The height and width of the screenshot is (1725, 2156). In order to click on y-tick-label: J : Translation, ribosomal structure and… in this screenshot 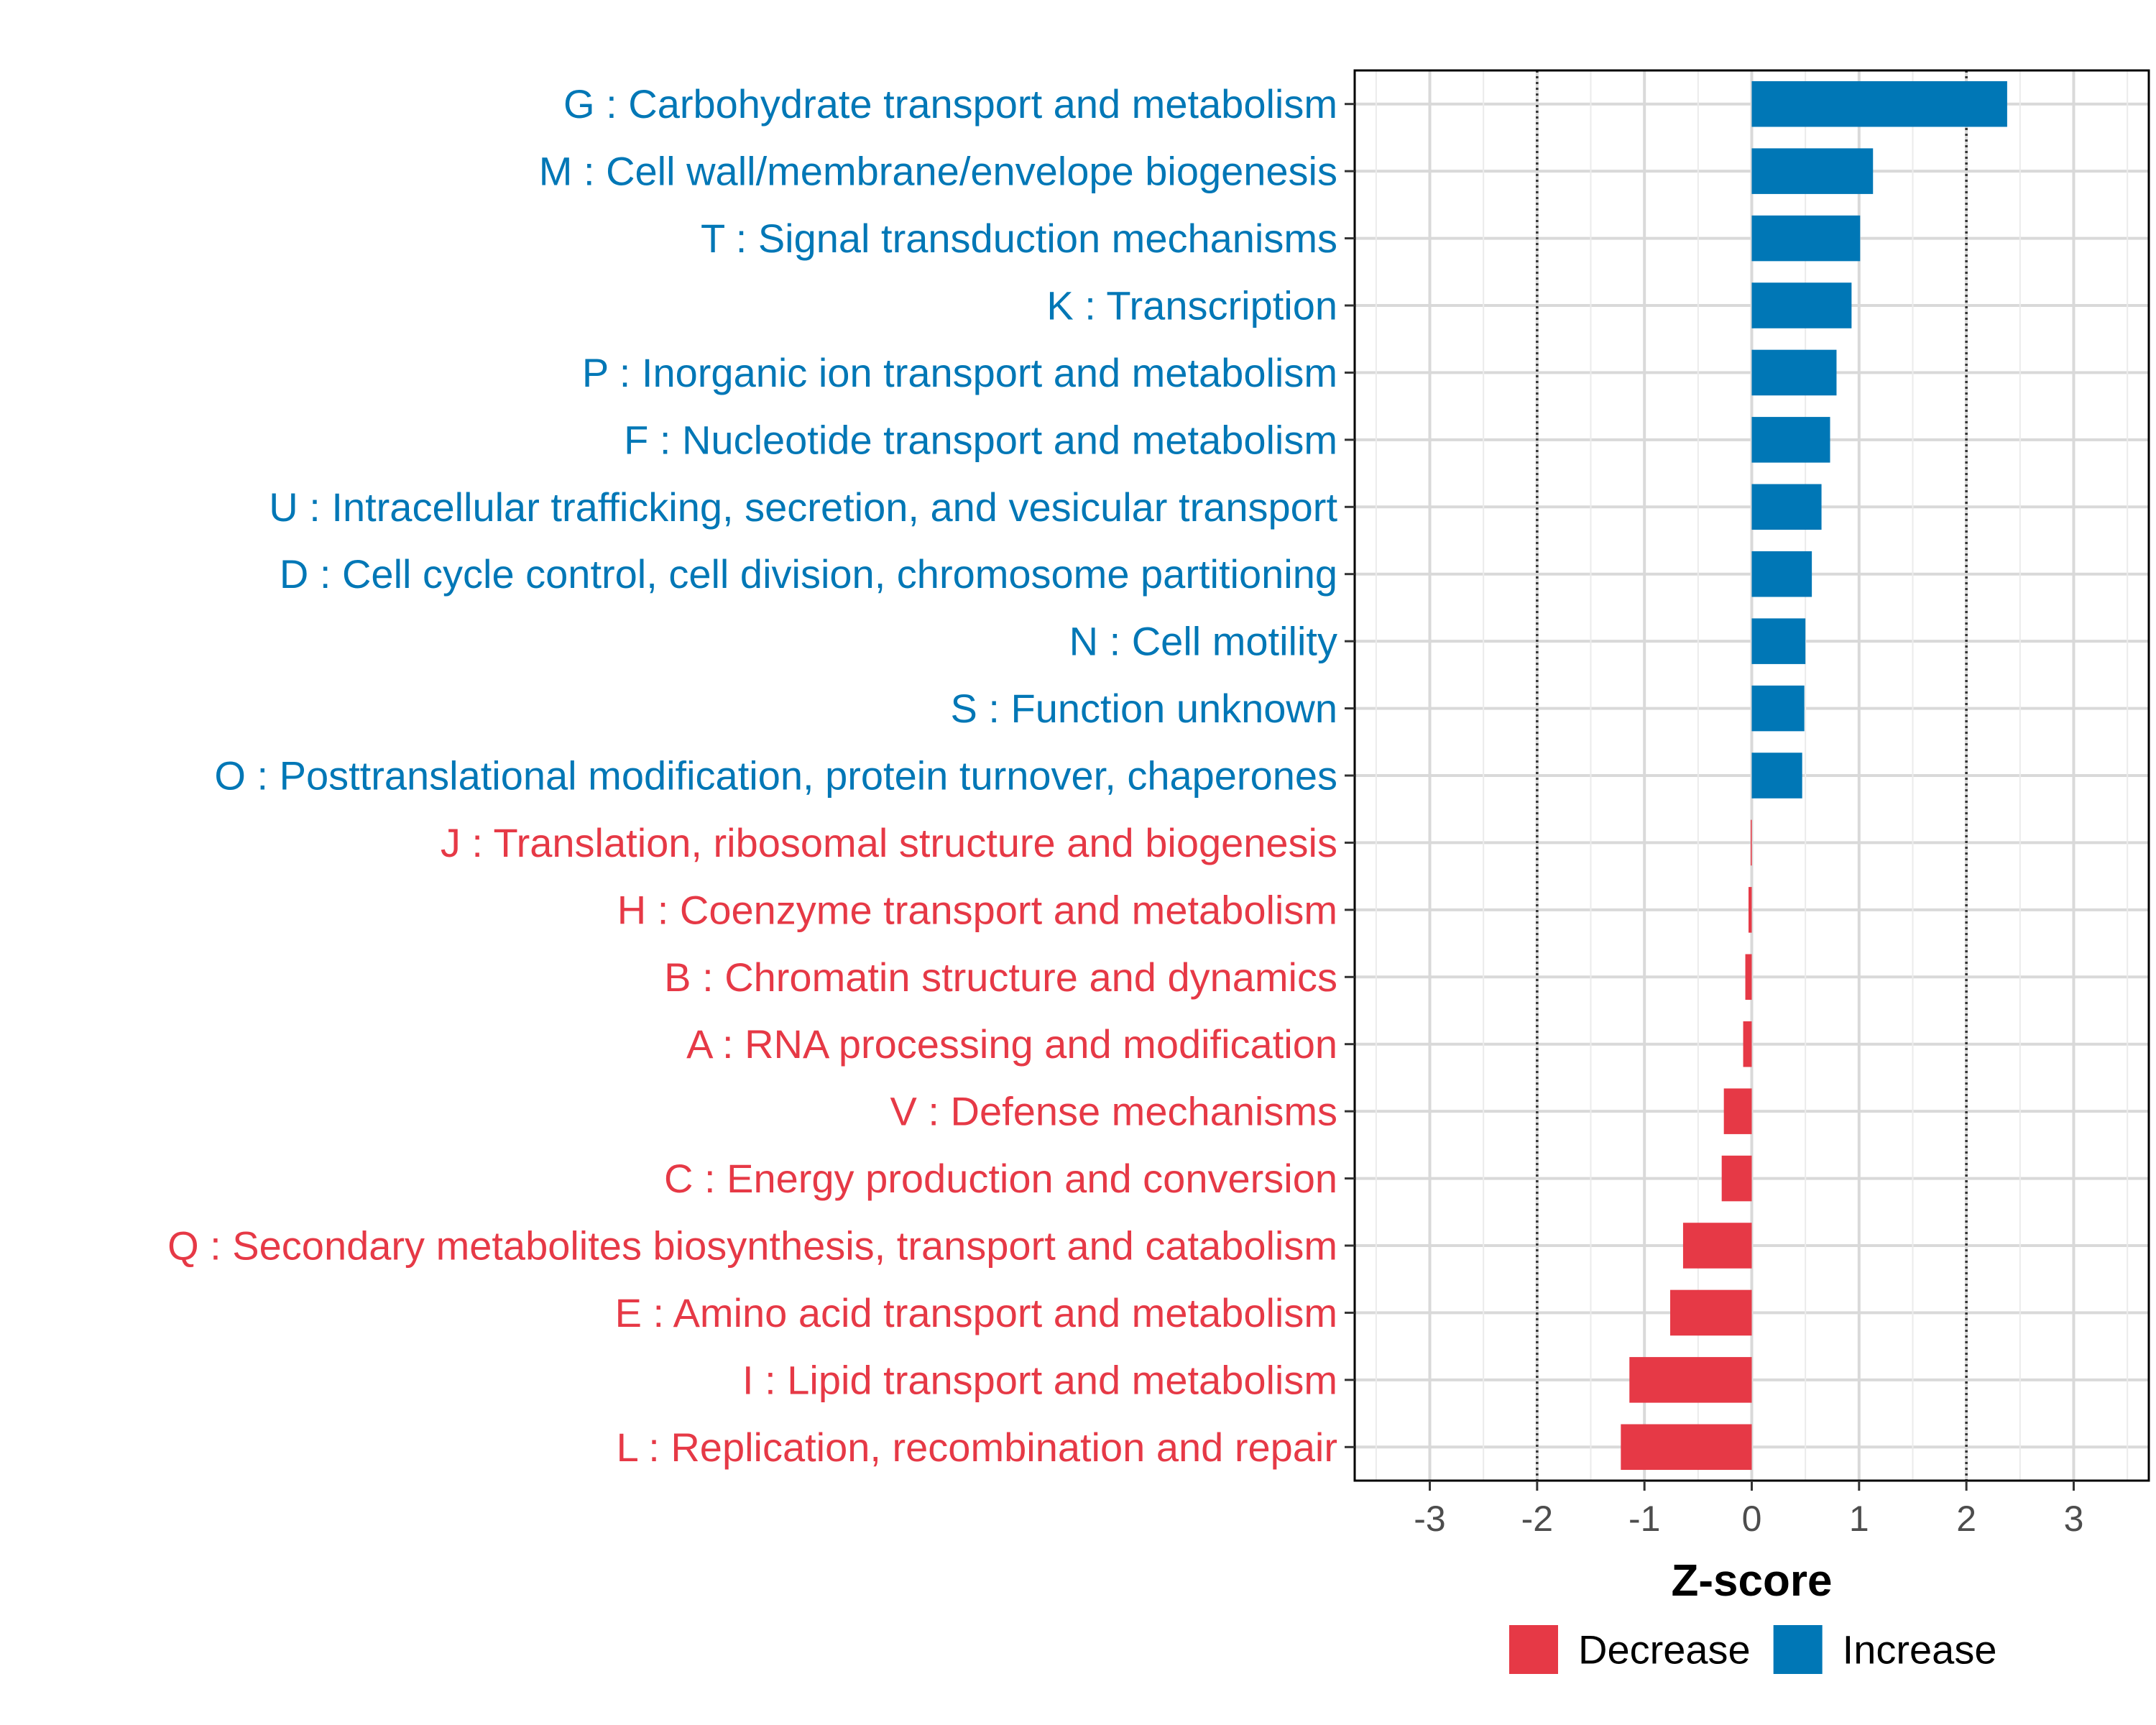, I will do `click(889, 842)`.